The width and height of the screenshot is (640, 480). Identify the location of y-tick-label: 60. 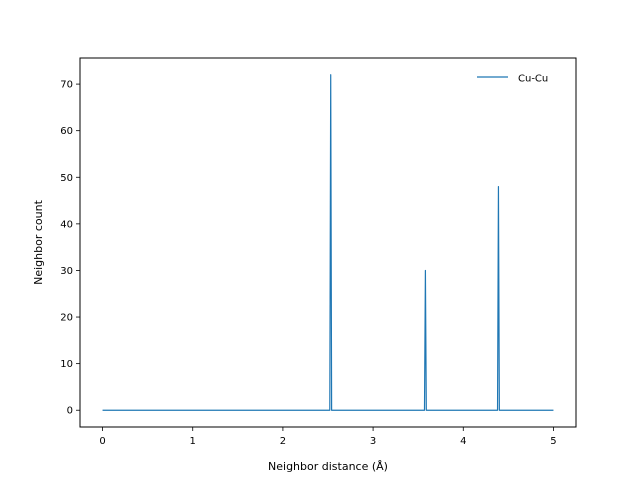
(66, 131).